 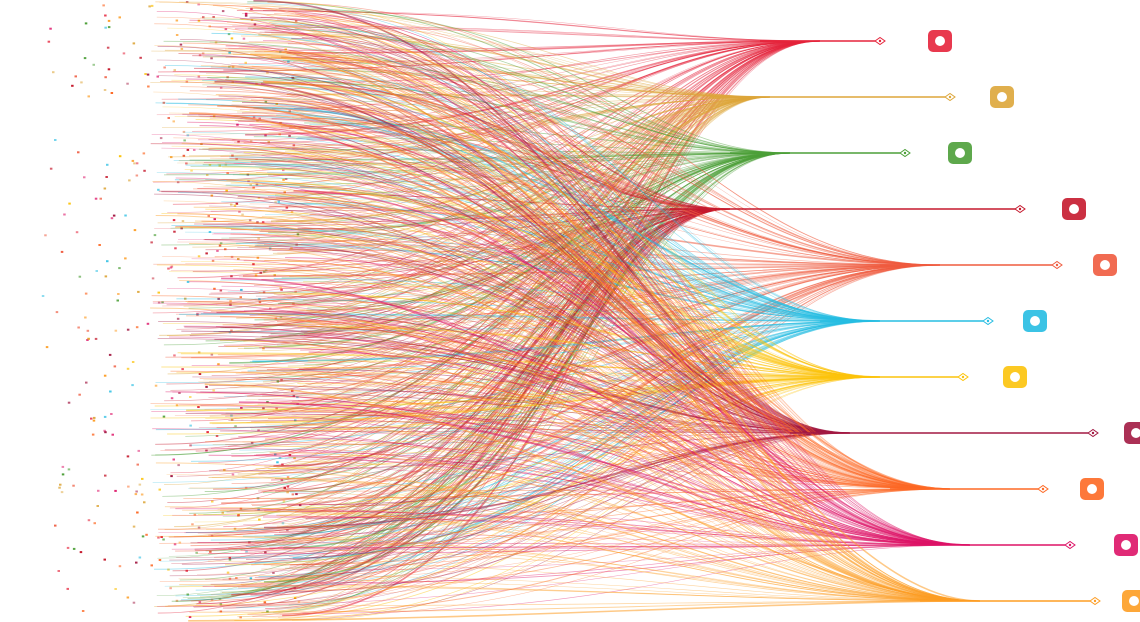 I want to click on goal-icon, so click(x=1015, y=377).